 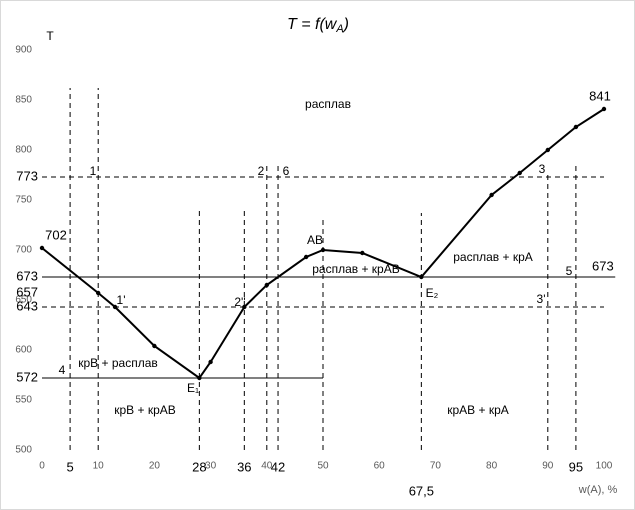 What do you see at coordinates (27, 376) in the screenshot?
I see `marked-y-label: 572` at bounding box center [27, 376].